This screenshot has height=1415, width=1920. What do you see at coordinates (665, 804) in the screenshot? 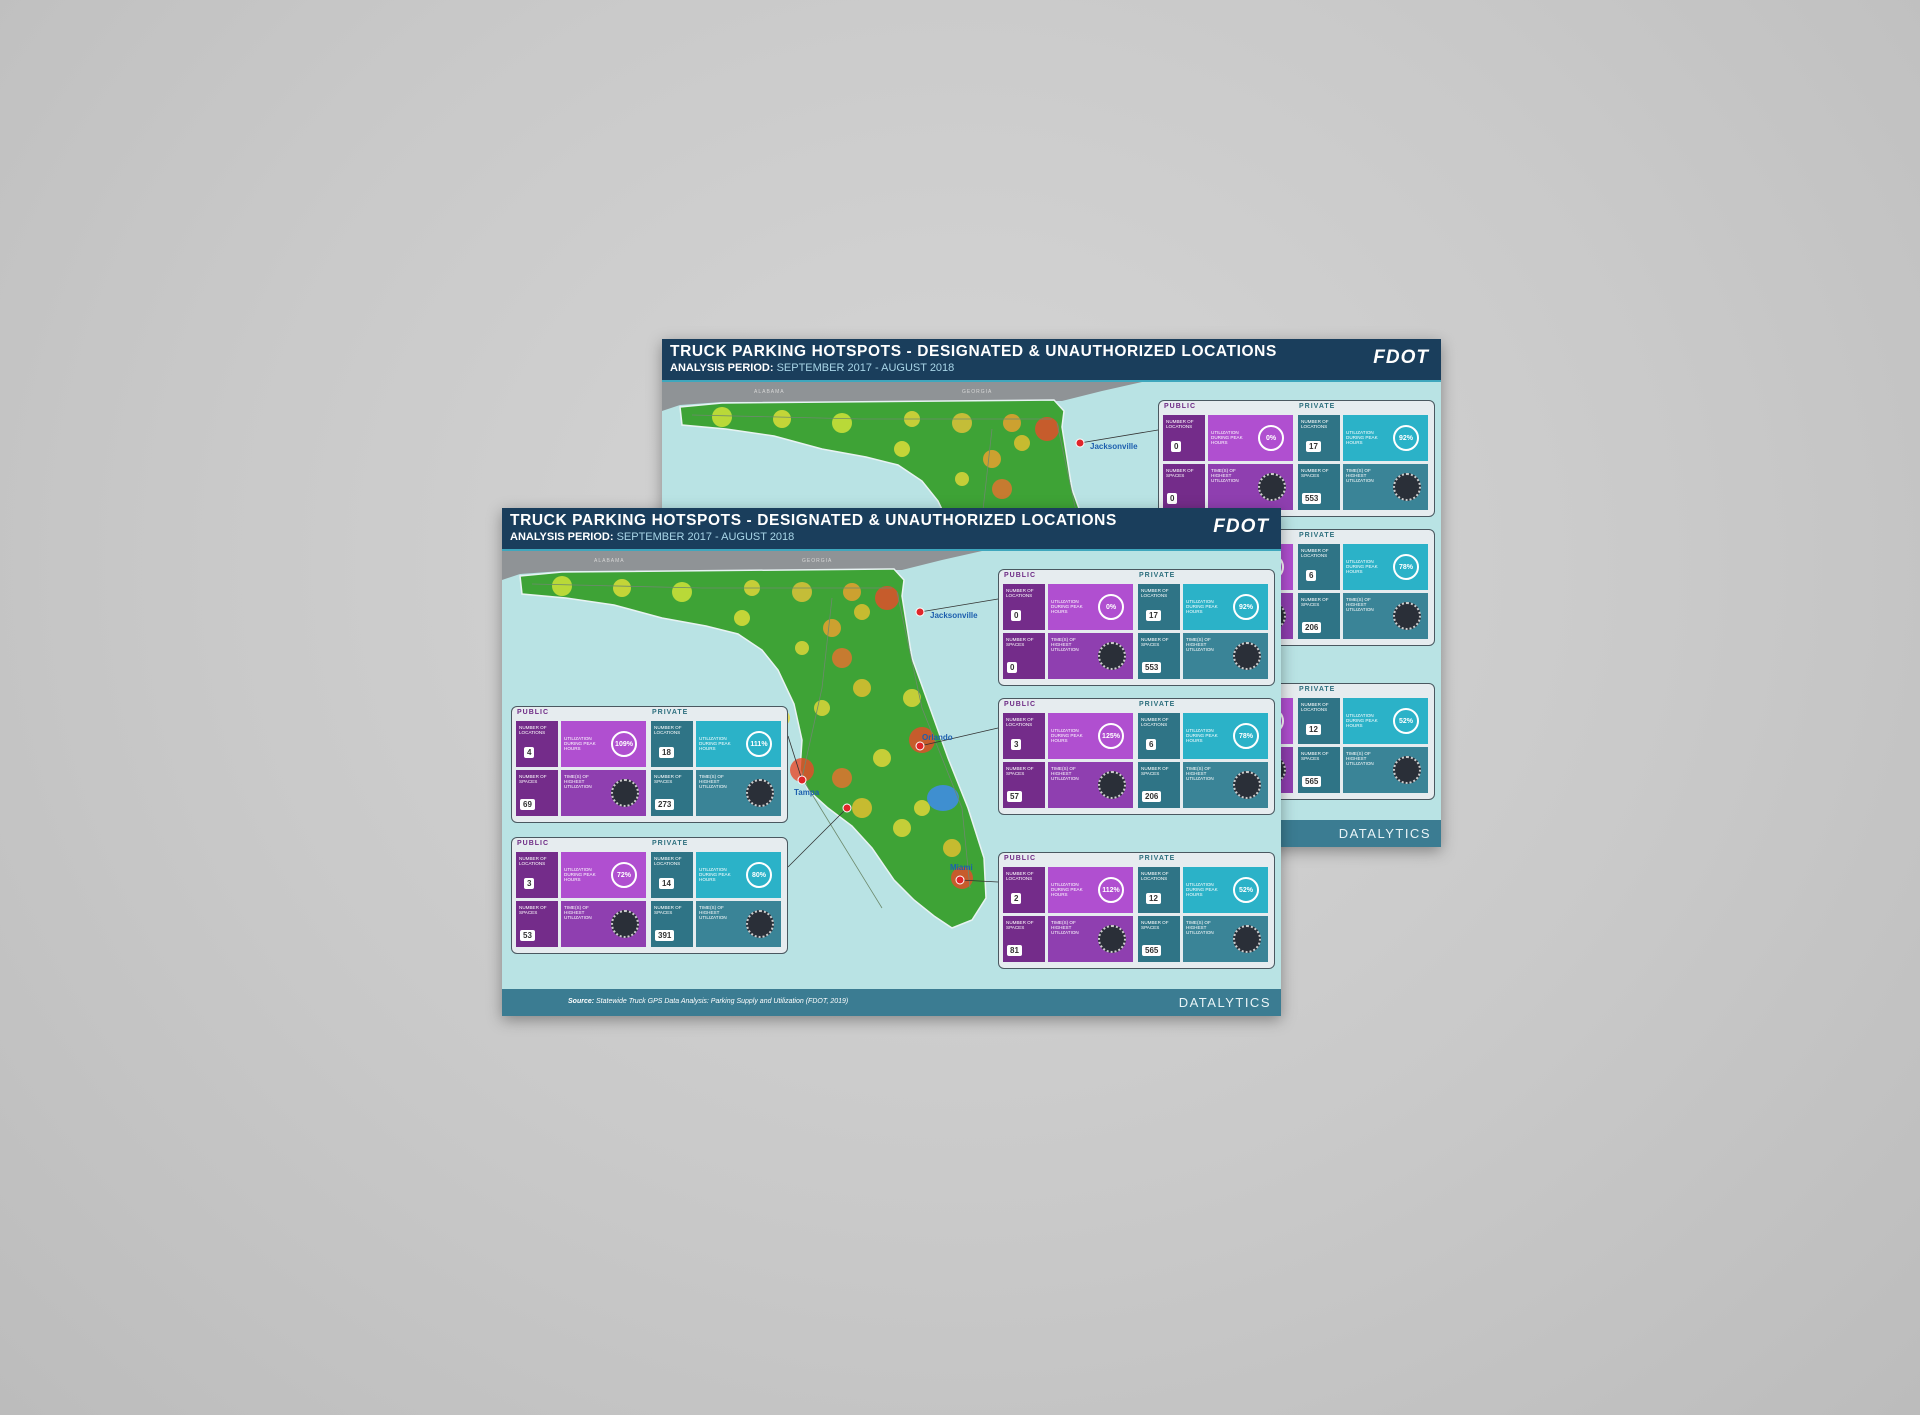
I see `spaces-value: 273` at bounding box center [665, 804].